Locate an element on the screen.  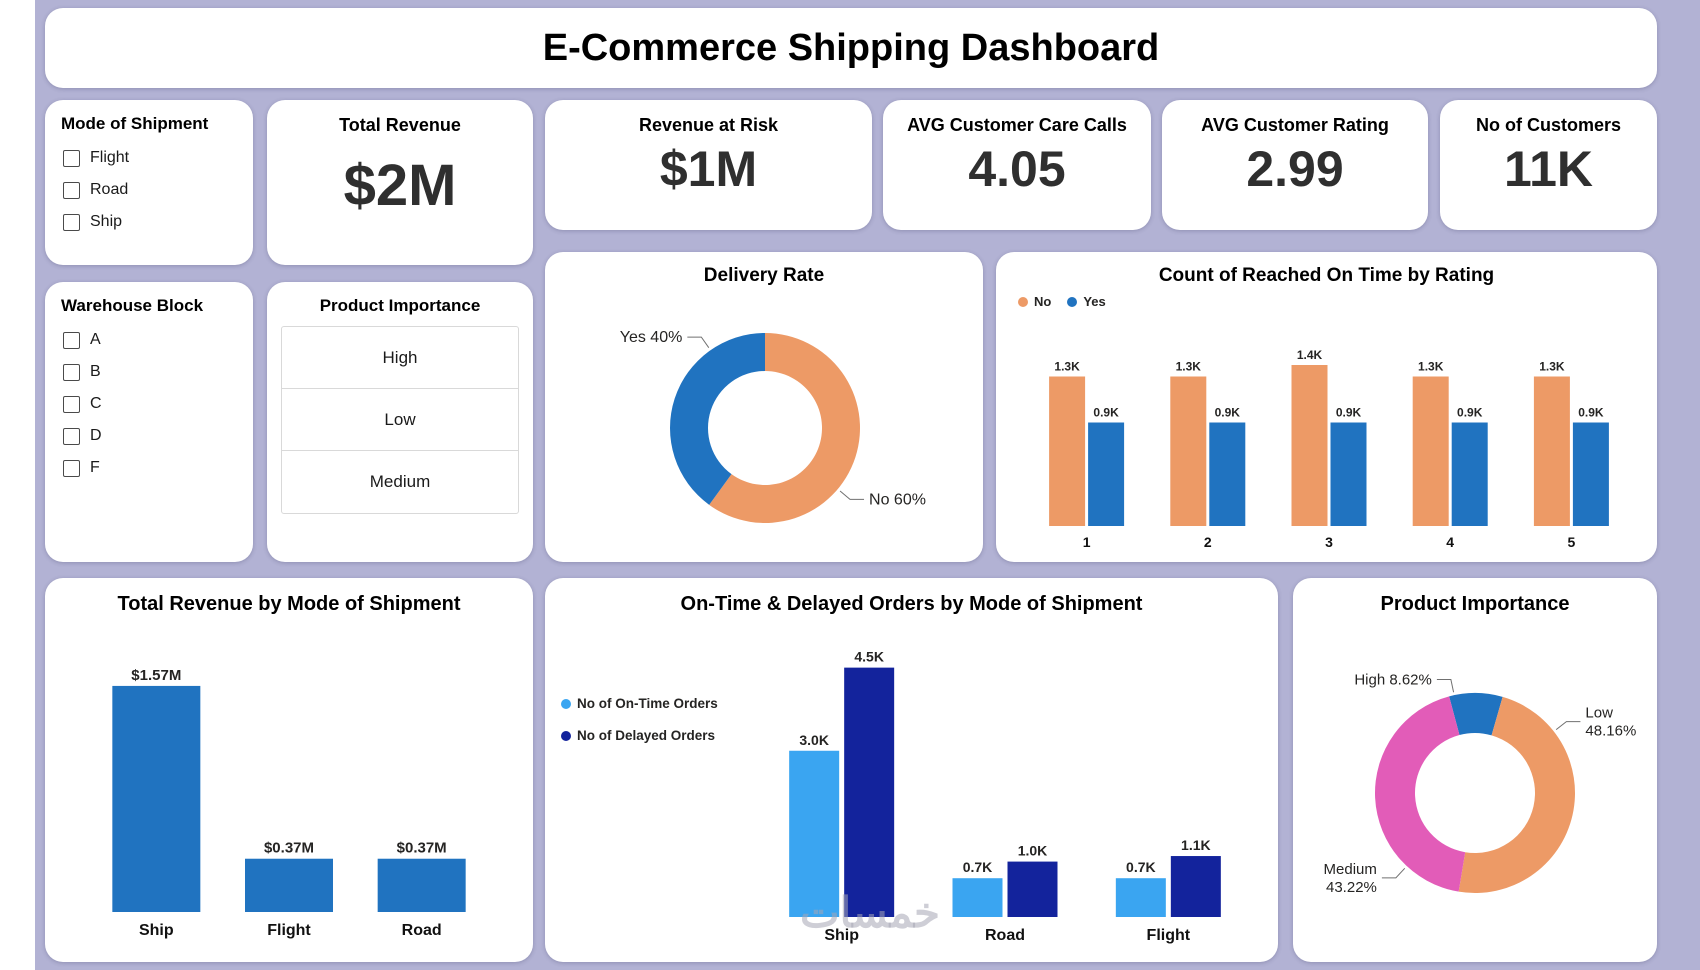
bar-total-revenue-road is located at coordinates (421, 885).